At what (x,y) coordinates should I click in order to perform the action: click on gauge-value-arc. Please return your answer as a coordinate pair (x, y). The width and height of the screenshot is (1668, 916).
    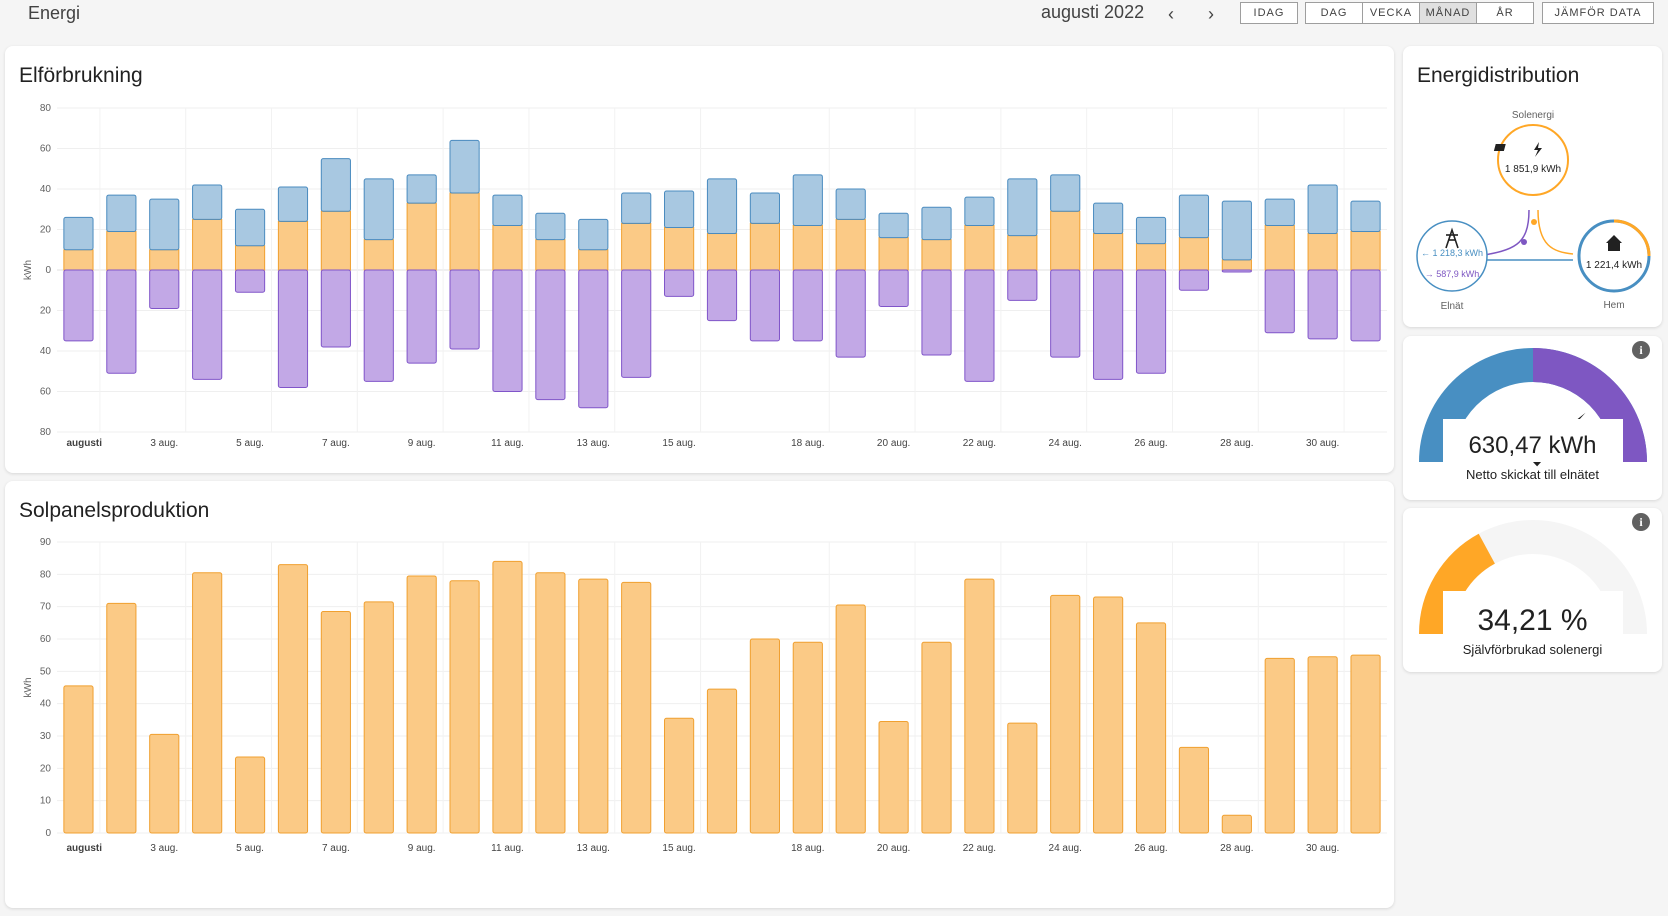
    Looking at the image, I should click on (1457, 584).